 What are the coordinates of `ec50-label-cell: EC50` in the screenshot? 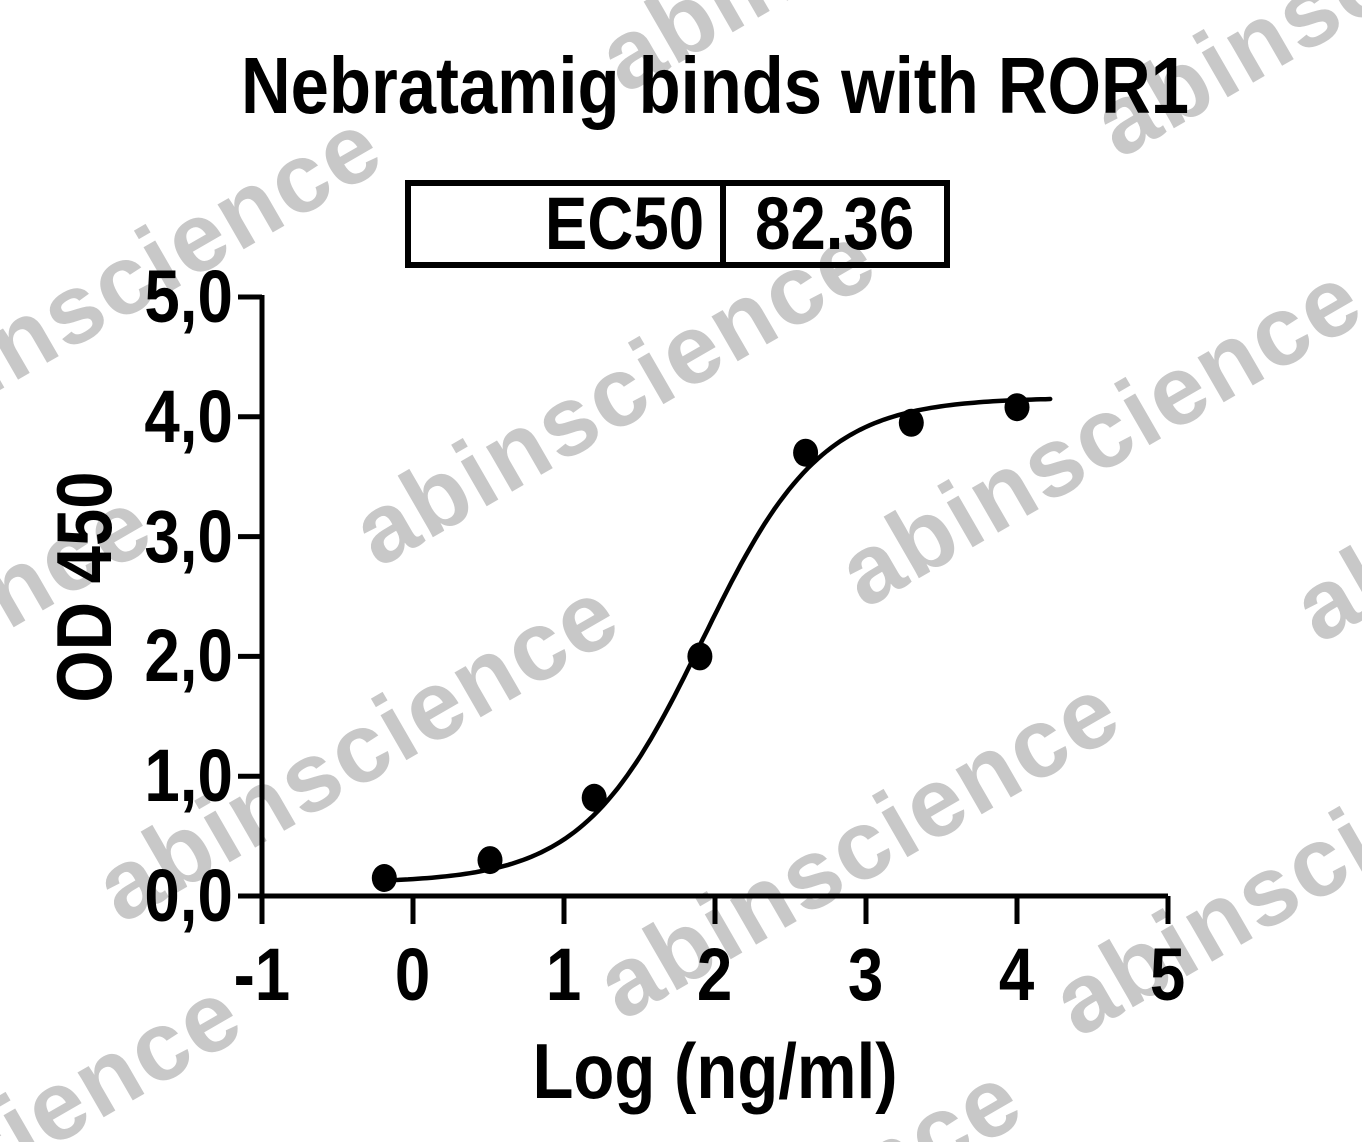 It's located at (568, 224).